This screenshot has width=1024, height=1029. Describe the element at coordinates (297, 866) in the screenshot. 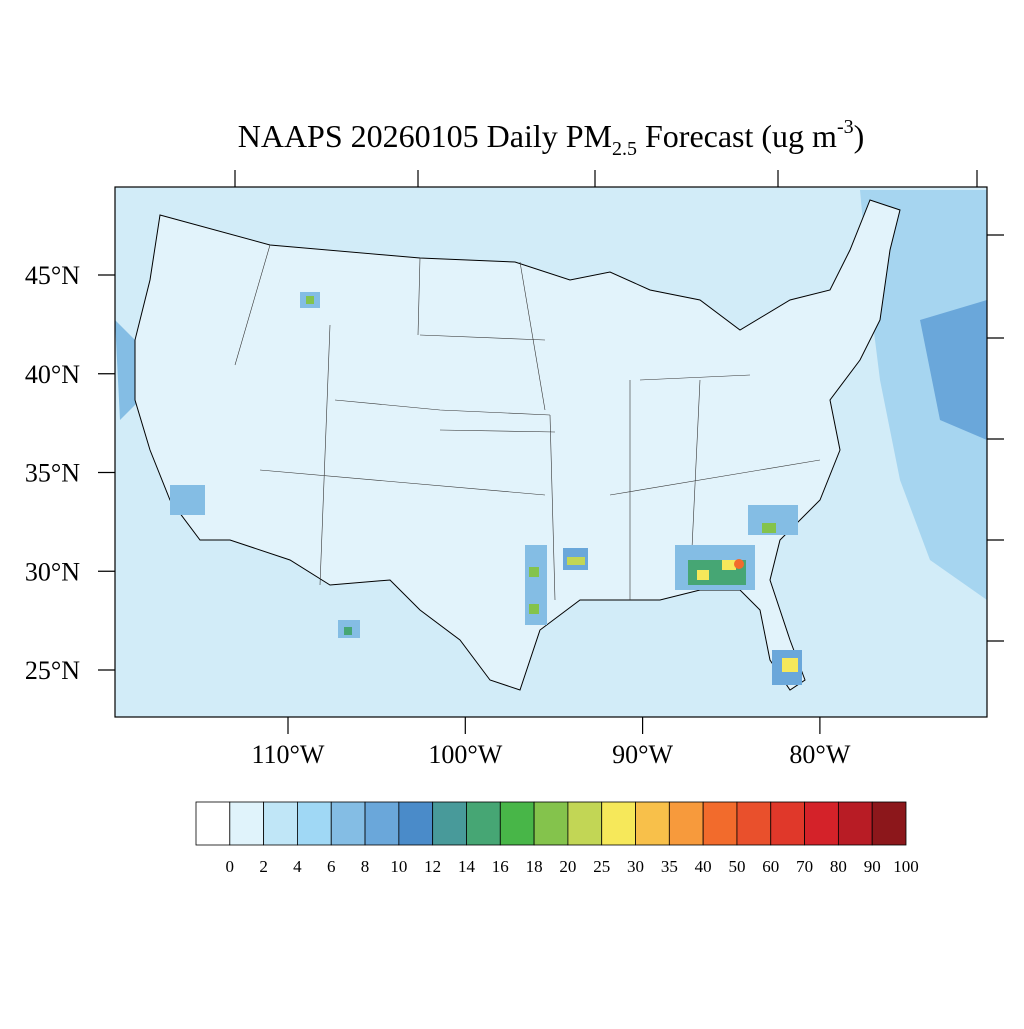

I see `colorbar-label: 4` at that location.